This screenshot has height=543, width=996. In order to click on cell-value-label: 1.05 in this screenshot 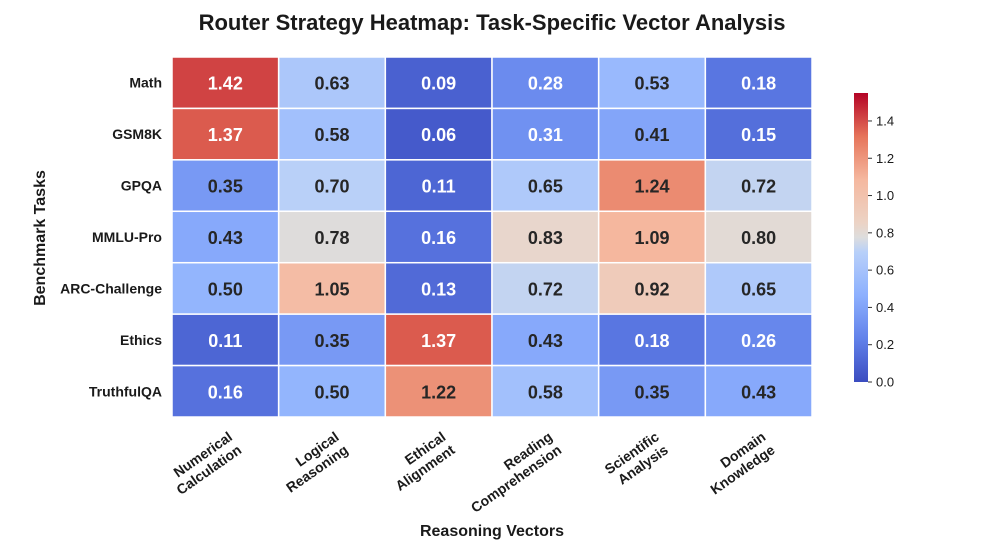, I will do `click(331, 289)`.